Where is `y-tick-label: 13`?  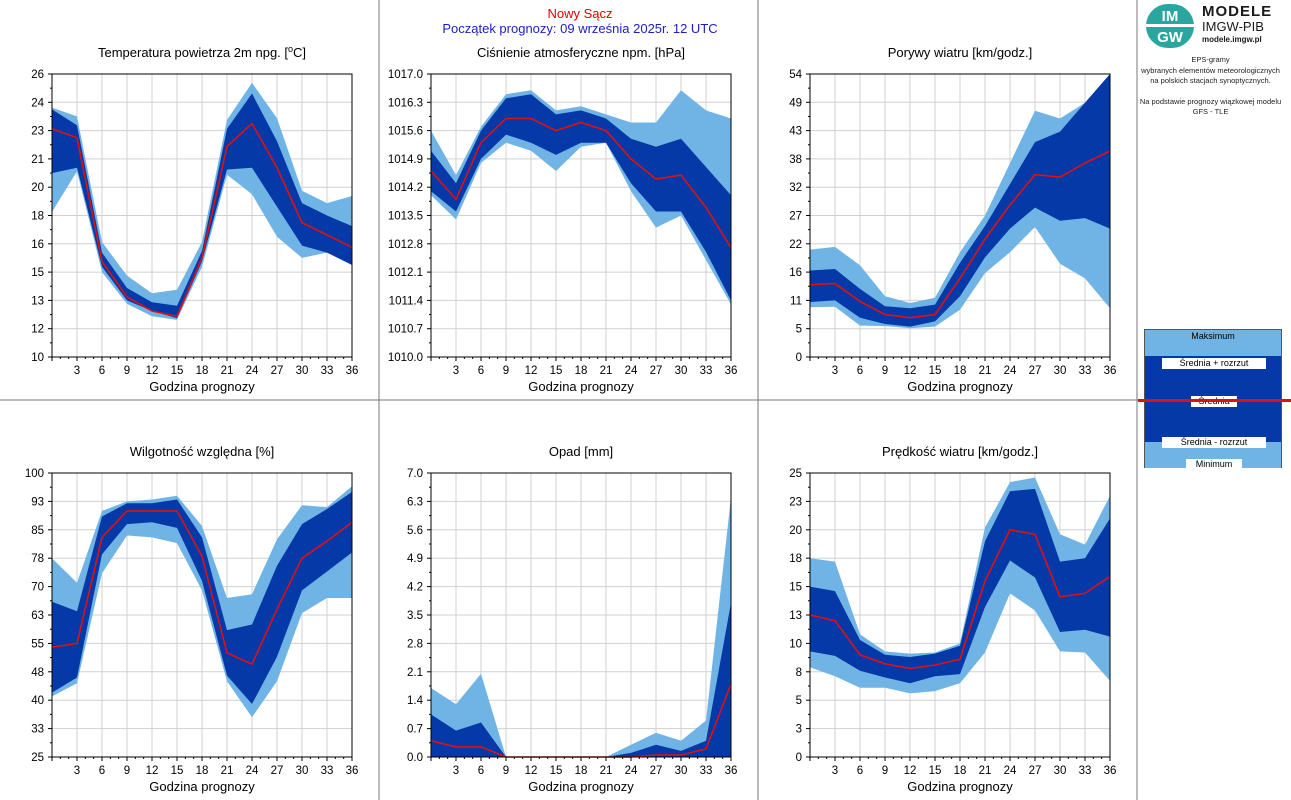 y-tick-label: 13 is located at coordinates (795, 616).